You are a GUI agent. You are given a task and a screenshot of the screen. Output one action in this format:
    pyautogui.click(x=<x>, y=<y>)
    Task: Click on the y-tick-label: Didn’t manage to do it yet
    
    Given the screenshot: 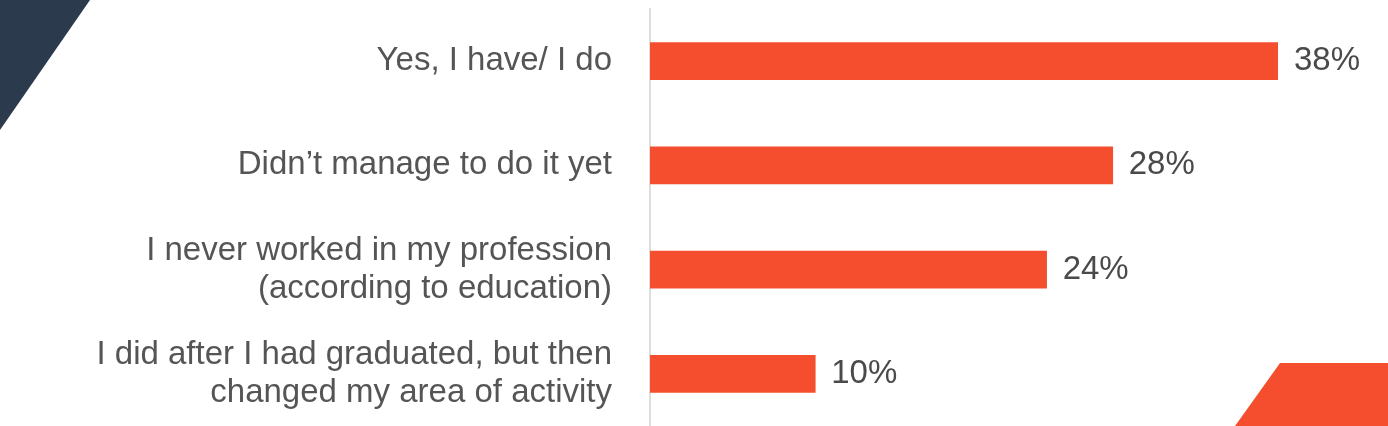 What is the action you would take?
    pyautogui.click(x=424, y=163)
    